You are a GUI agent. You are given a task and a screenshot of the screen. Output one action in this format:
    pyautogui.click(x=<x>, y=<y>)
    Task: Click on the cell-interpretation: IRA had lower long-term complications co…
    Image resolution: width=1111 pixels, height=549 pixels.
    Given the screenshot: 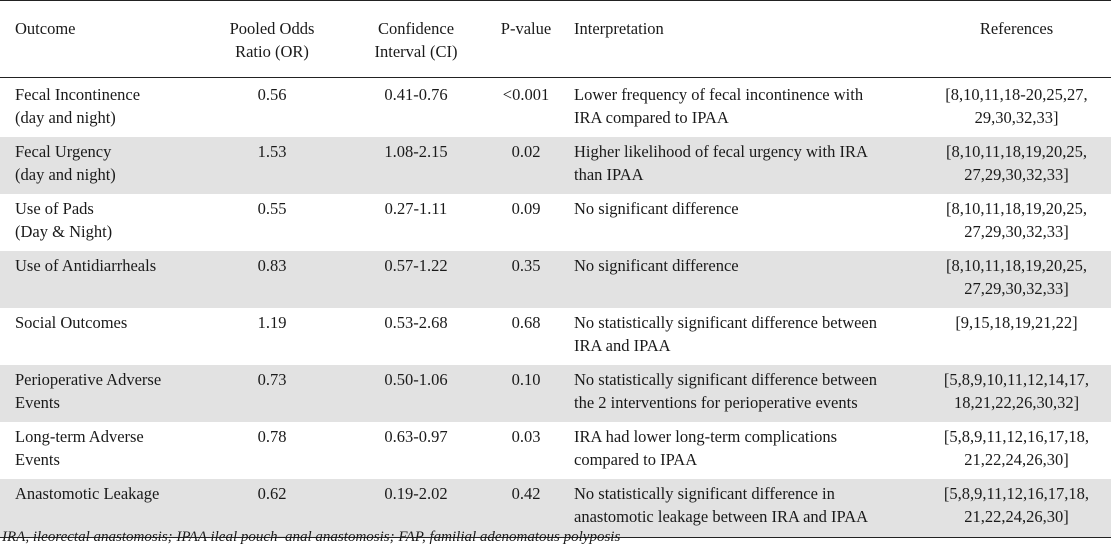 What is the action you would take?
    pyautogui.click(x=706, y=448)
    